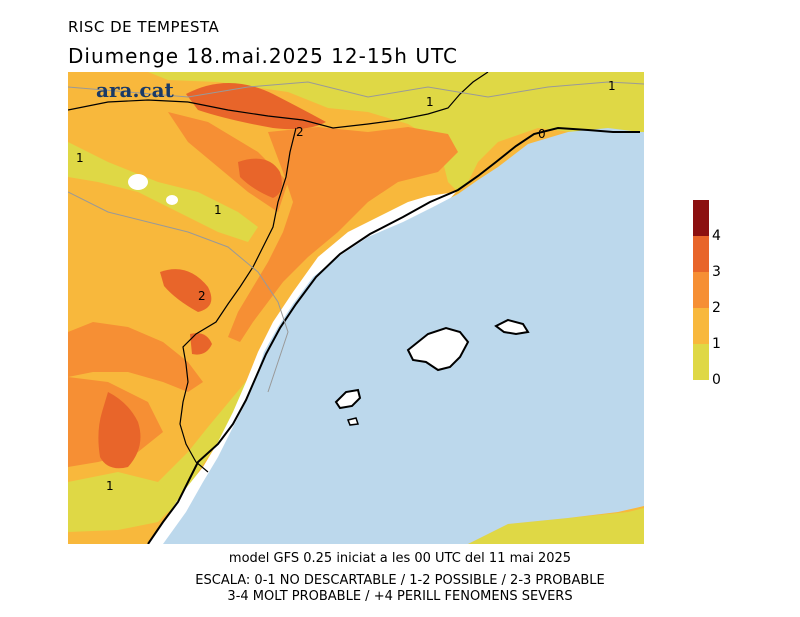 The height and width of the screenshot is (617, 800). Describe the element at coordinates (343, 234) in the screenshot. I see `land-risk-2-3-east` at that location.